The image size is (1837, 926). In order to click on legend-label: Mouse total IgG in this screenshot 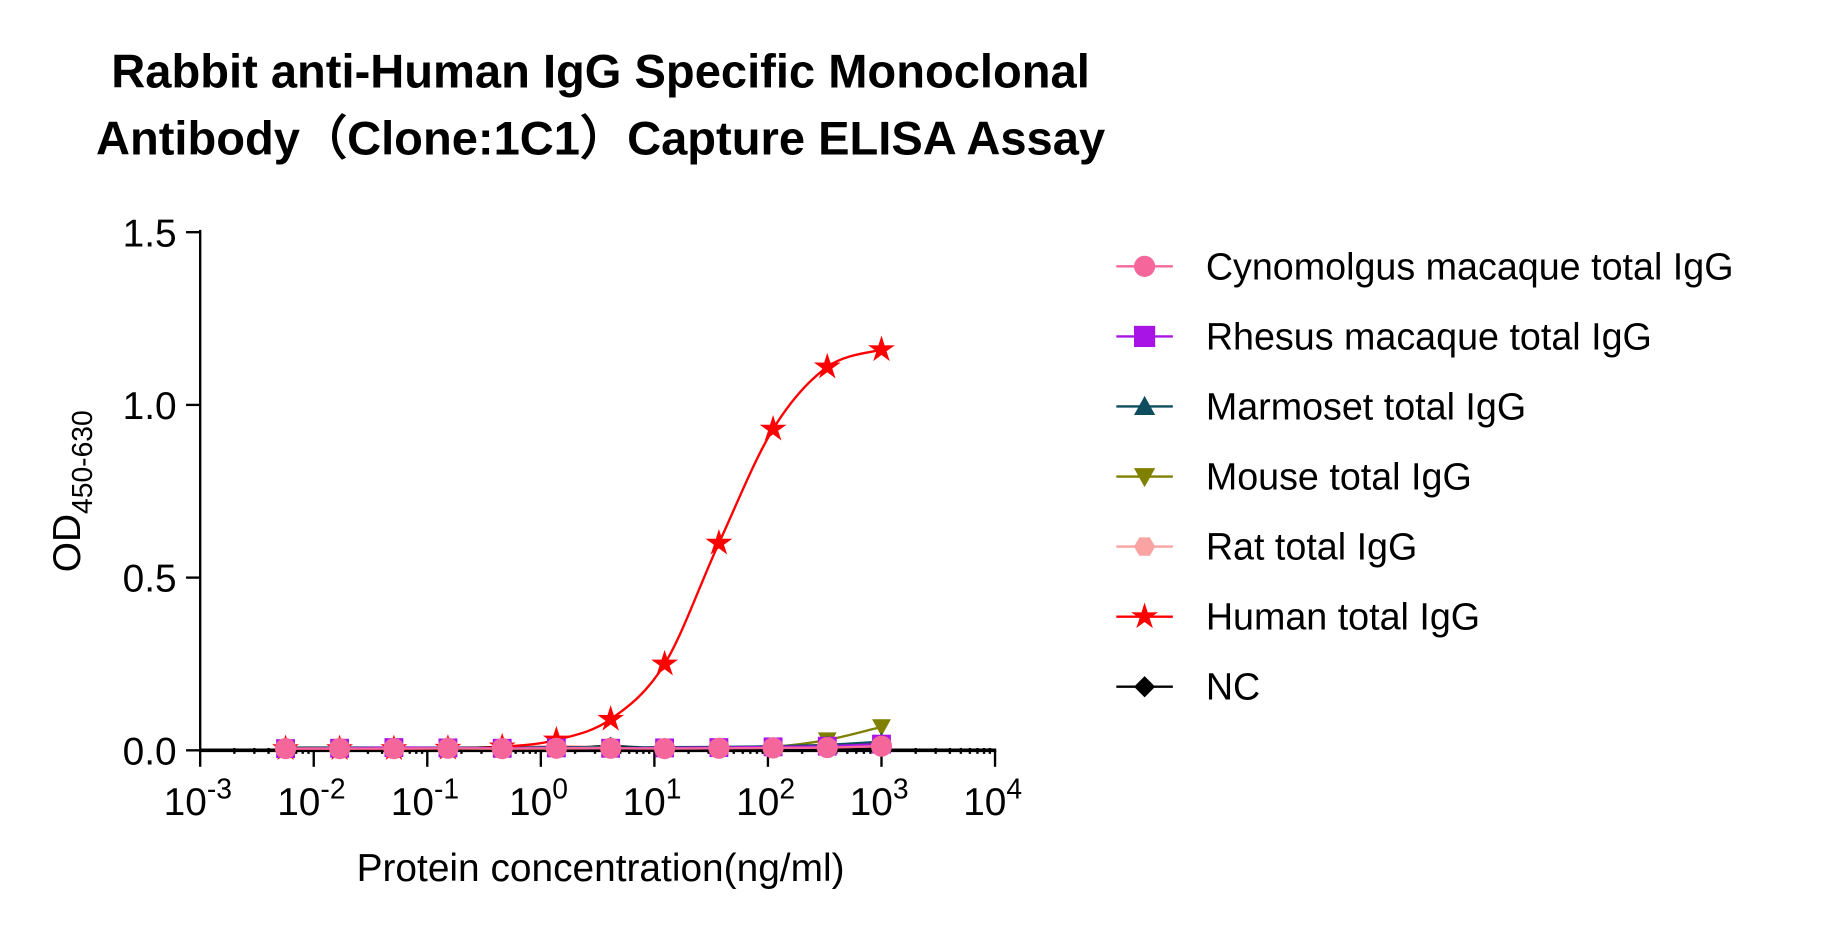, I will do `click(1339, 476)`.